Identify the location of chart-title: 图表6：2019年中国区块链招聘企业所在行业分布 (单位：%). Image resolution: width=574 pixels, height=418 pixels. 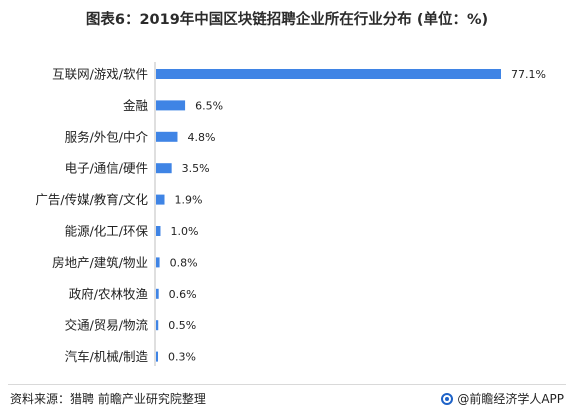
(287, 20).